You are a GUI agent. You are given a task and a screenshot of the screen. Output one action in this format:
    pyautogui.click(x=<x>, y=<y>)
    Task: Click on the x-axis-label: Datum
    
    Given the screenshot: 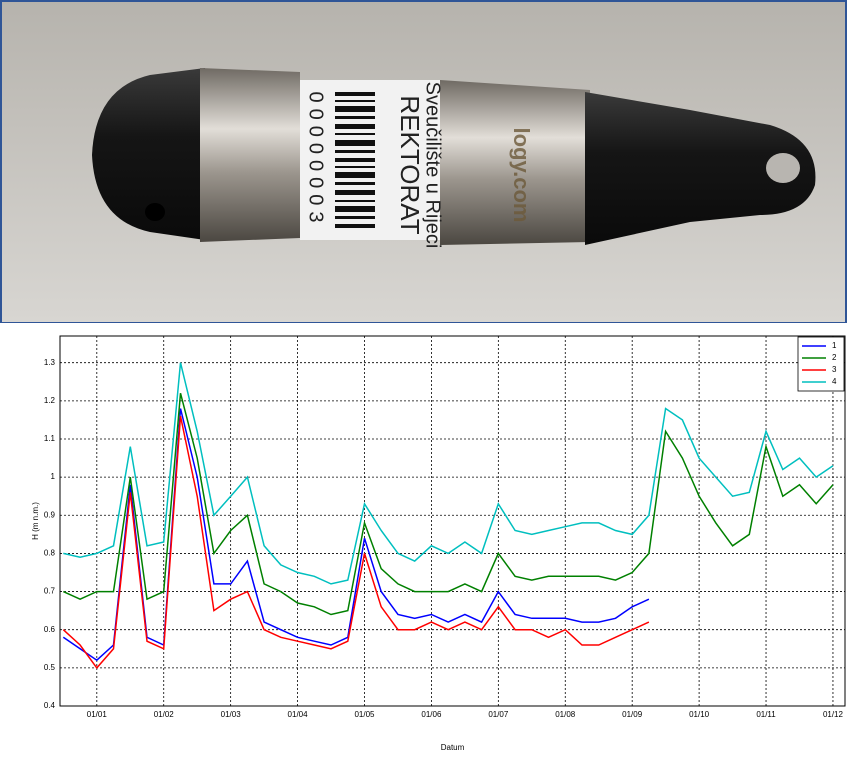 What is the action you would take?
    pyautogui.click(x=453, y=747)
    